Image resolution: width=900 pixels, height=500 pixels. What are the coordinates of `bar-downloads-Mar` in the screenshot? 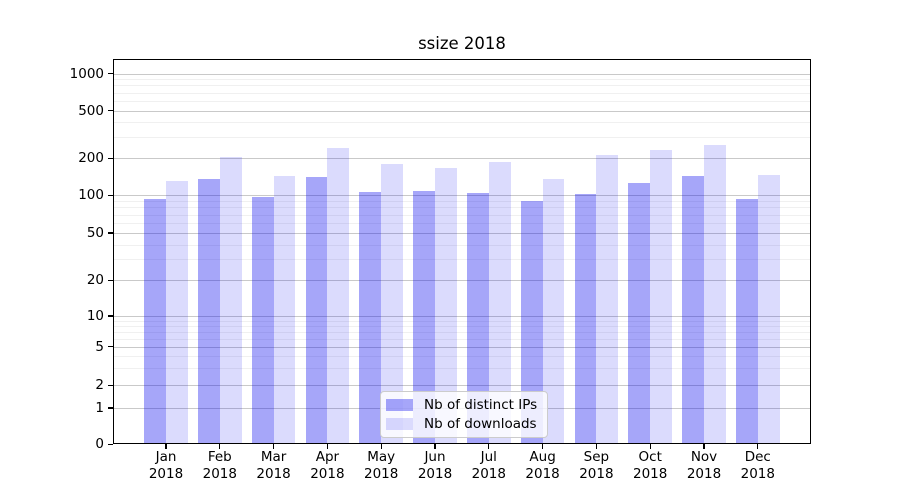 It's located at (284, 310).